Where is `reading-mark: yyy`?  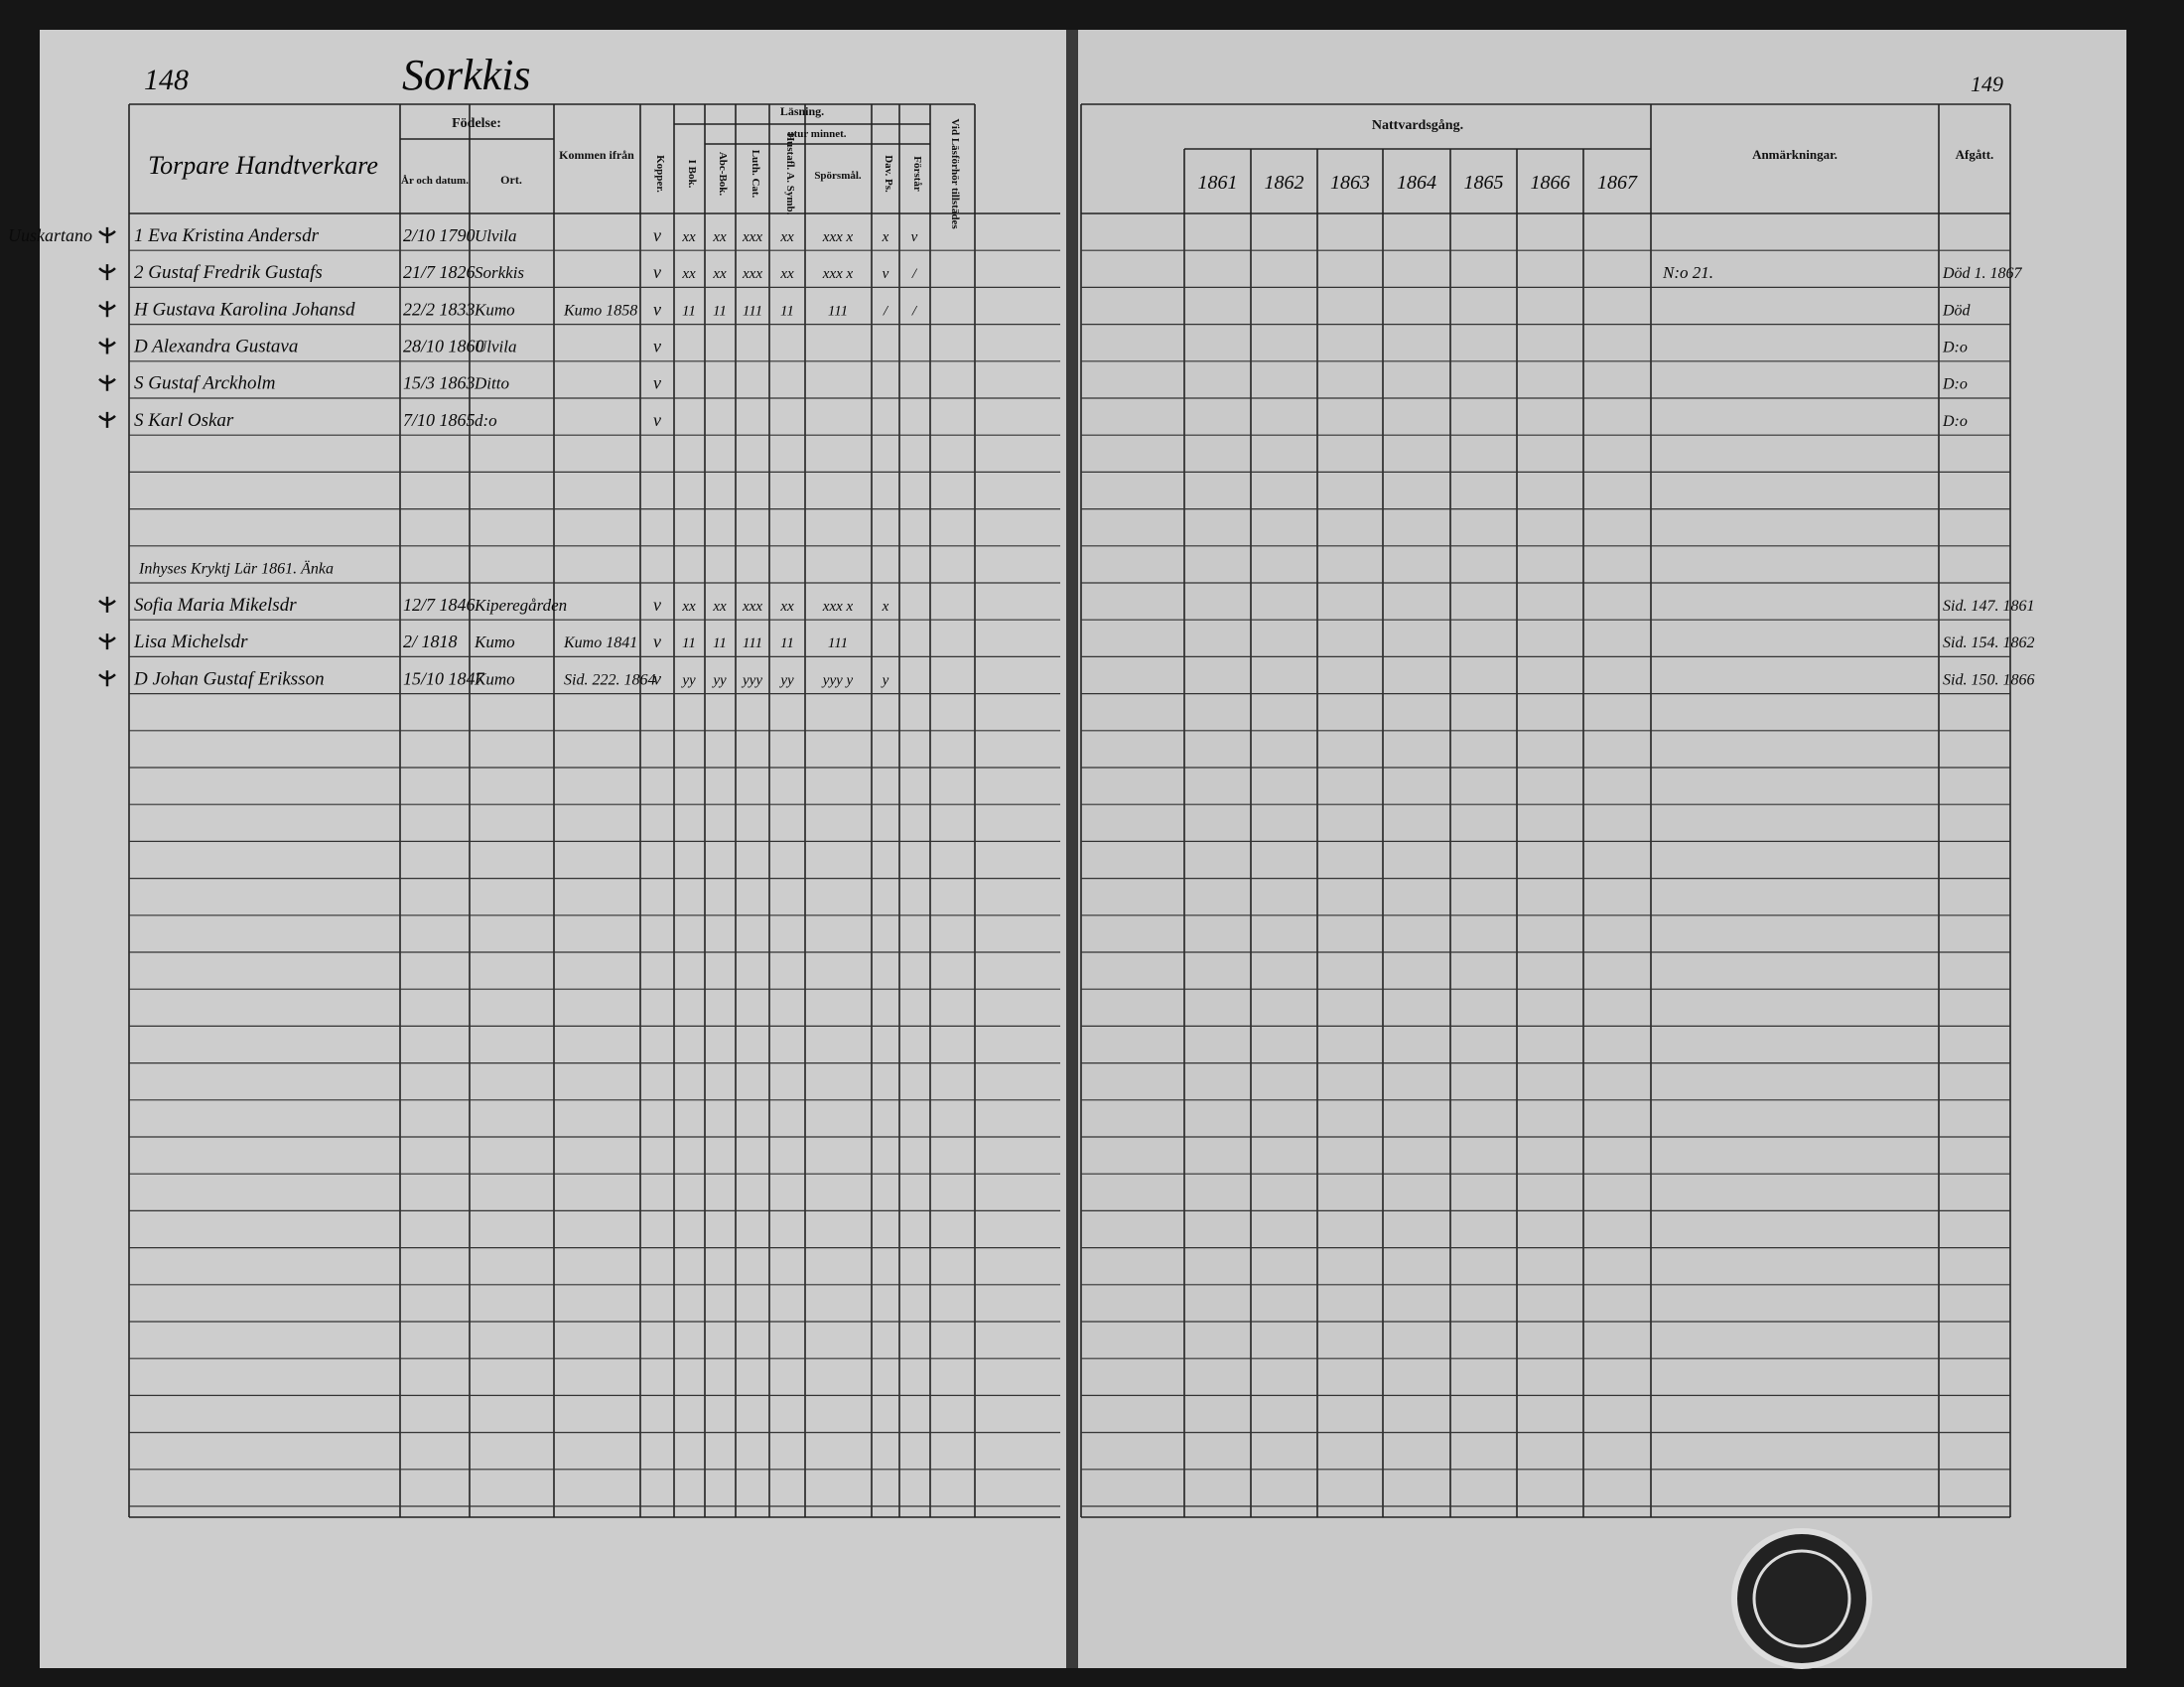 reading-mark: yyy is located at coordinates (751, 680).